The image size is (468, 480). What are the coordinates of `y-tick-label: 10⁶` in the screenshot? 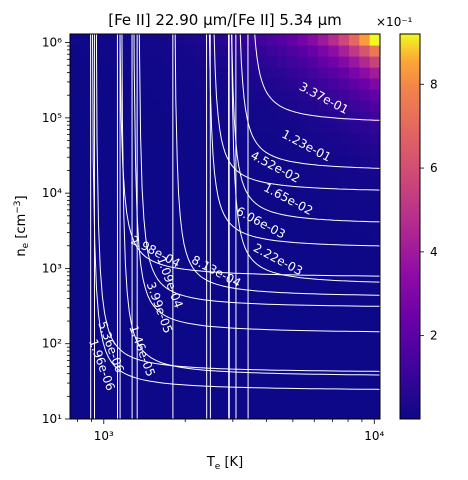 It's located at (52, 43).